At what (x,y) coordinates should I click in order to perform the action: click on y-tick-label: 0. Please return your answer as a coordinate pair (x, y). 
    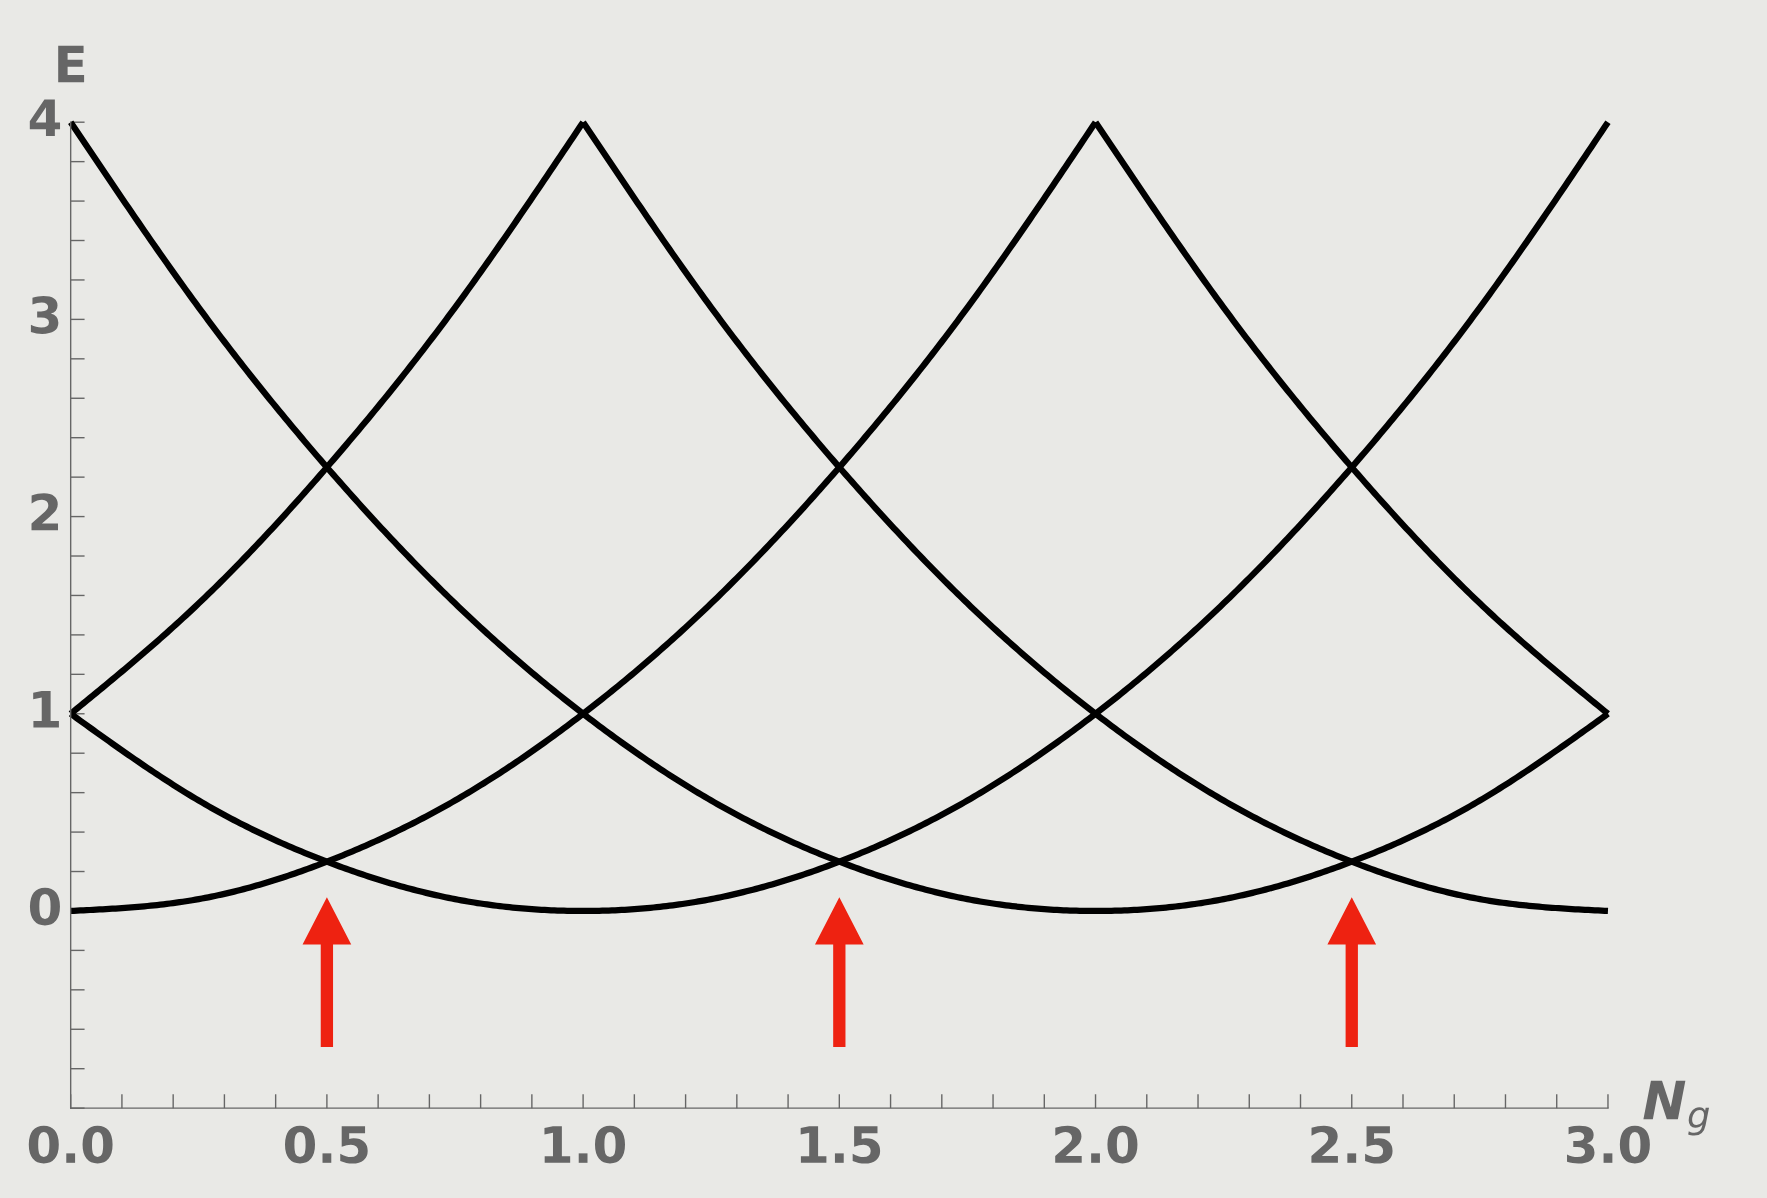
    Looking at the image, I should click on (44, 906).